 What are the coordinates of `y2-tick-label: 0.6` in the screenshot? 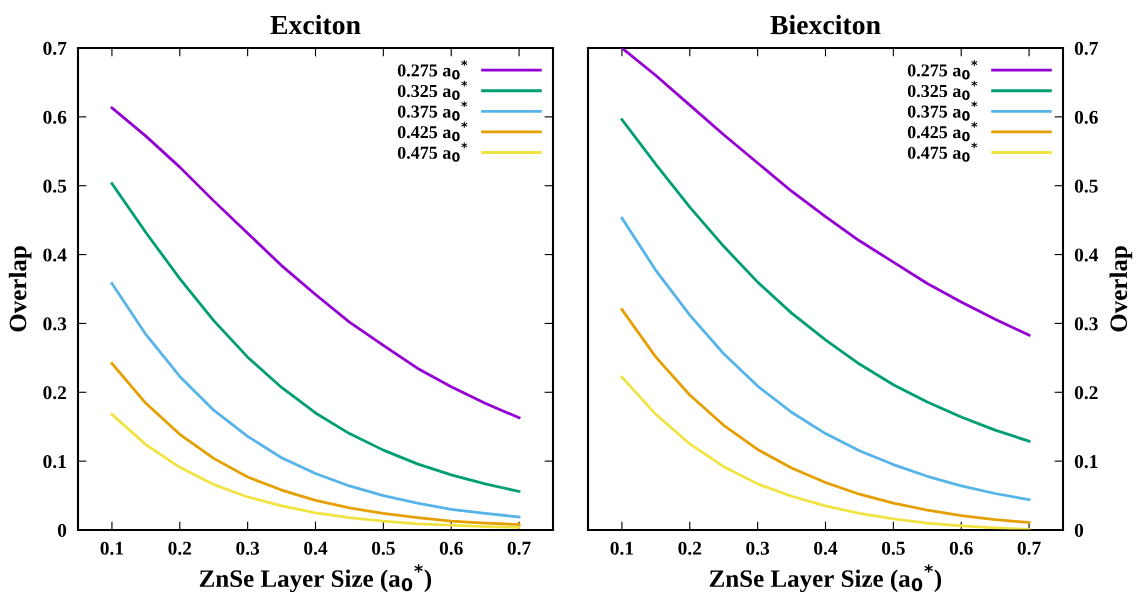 It's located at (1086, 117).